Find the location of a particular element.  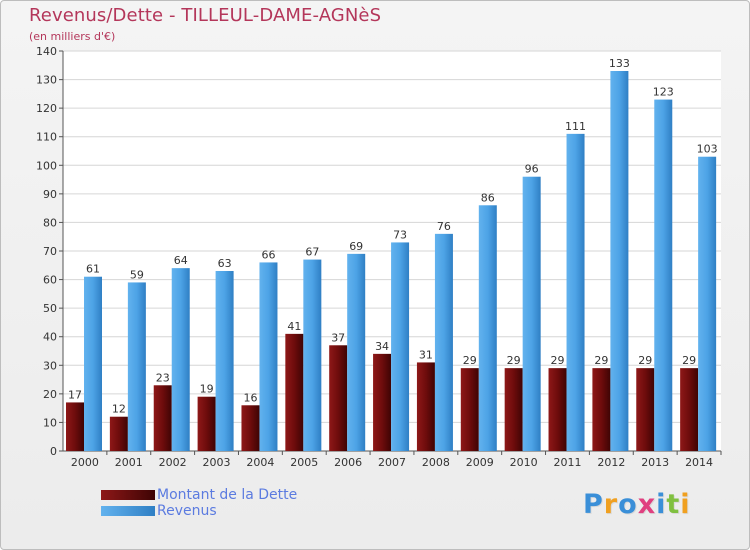

x-tick-label: 2007 is located at coordinates (392, 462).